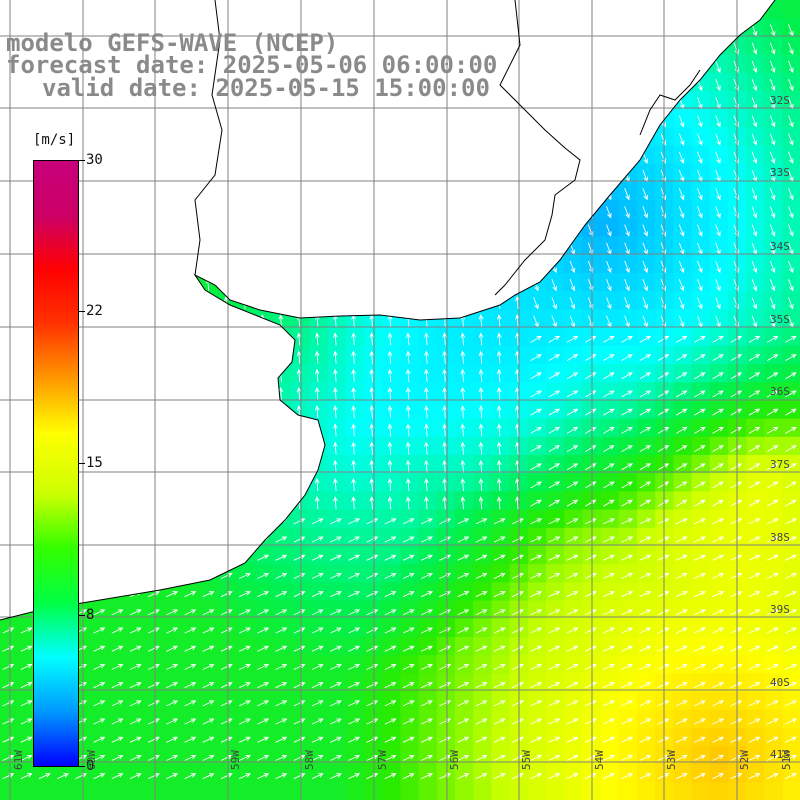 This screenshot has width=800, height=800. Describe the element at coordinates (780, 464) in the screenshot. I see `lat-label-37s: 37S` at that location.